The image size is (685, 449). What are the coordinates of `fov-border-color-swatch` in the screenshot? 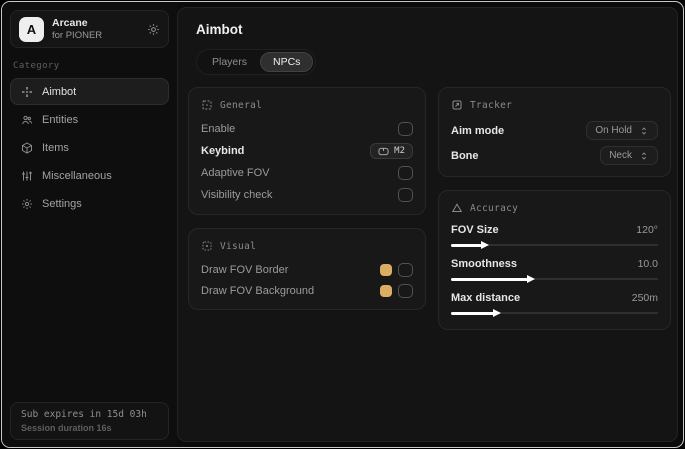 It's located at (386, 269).